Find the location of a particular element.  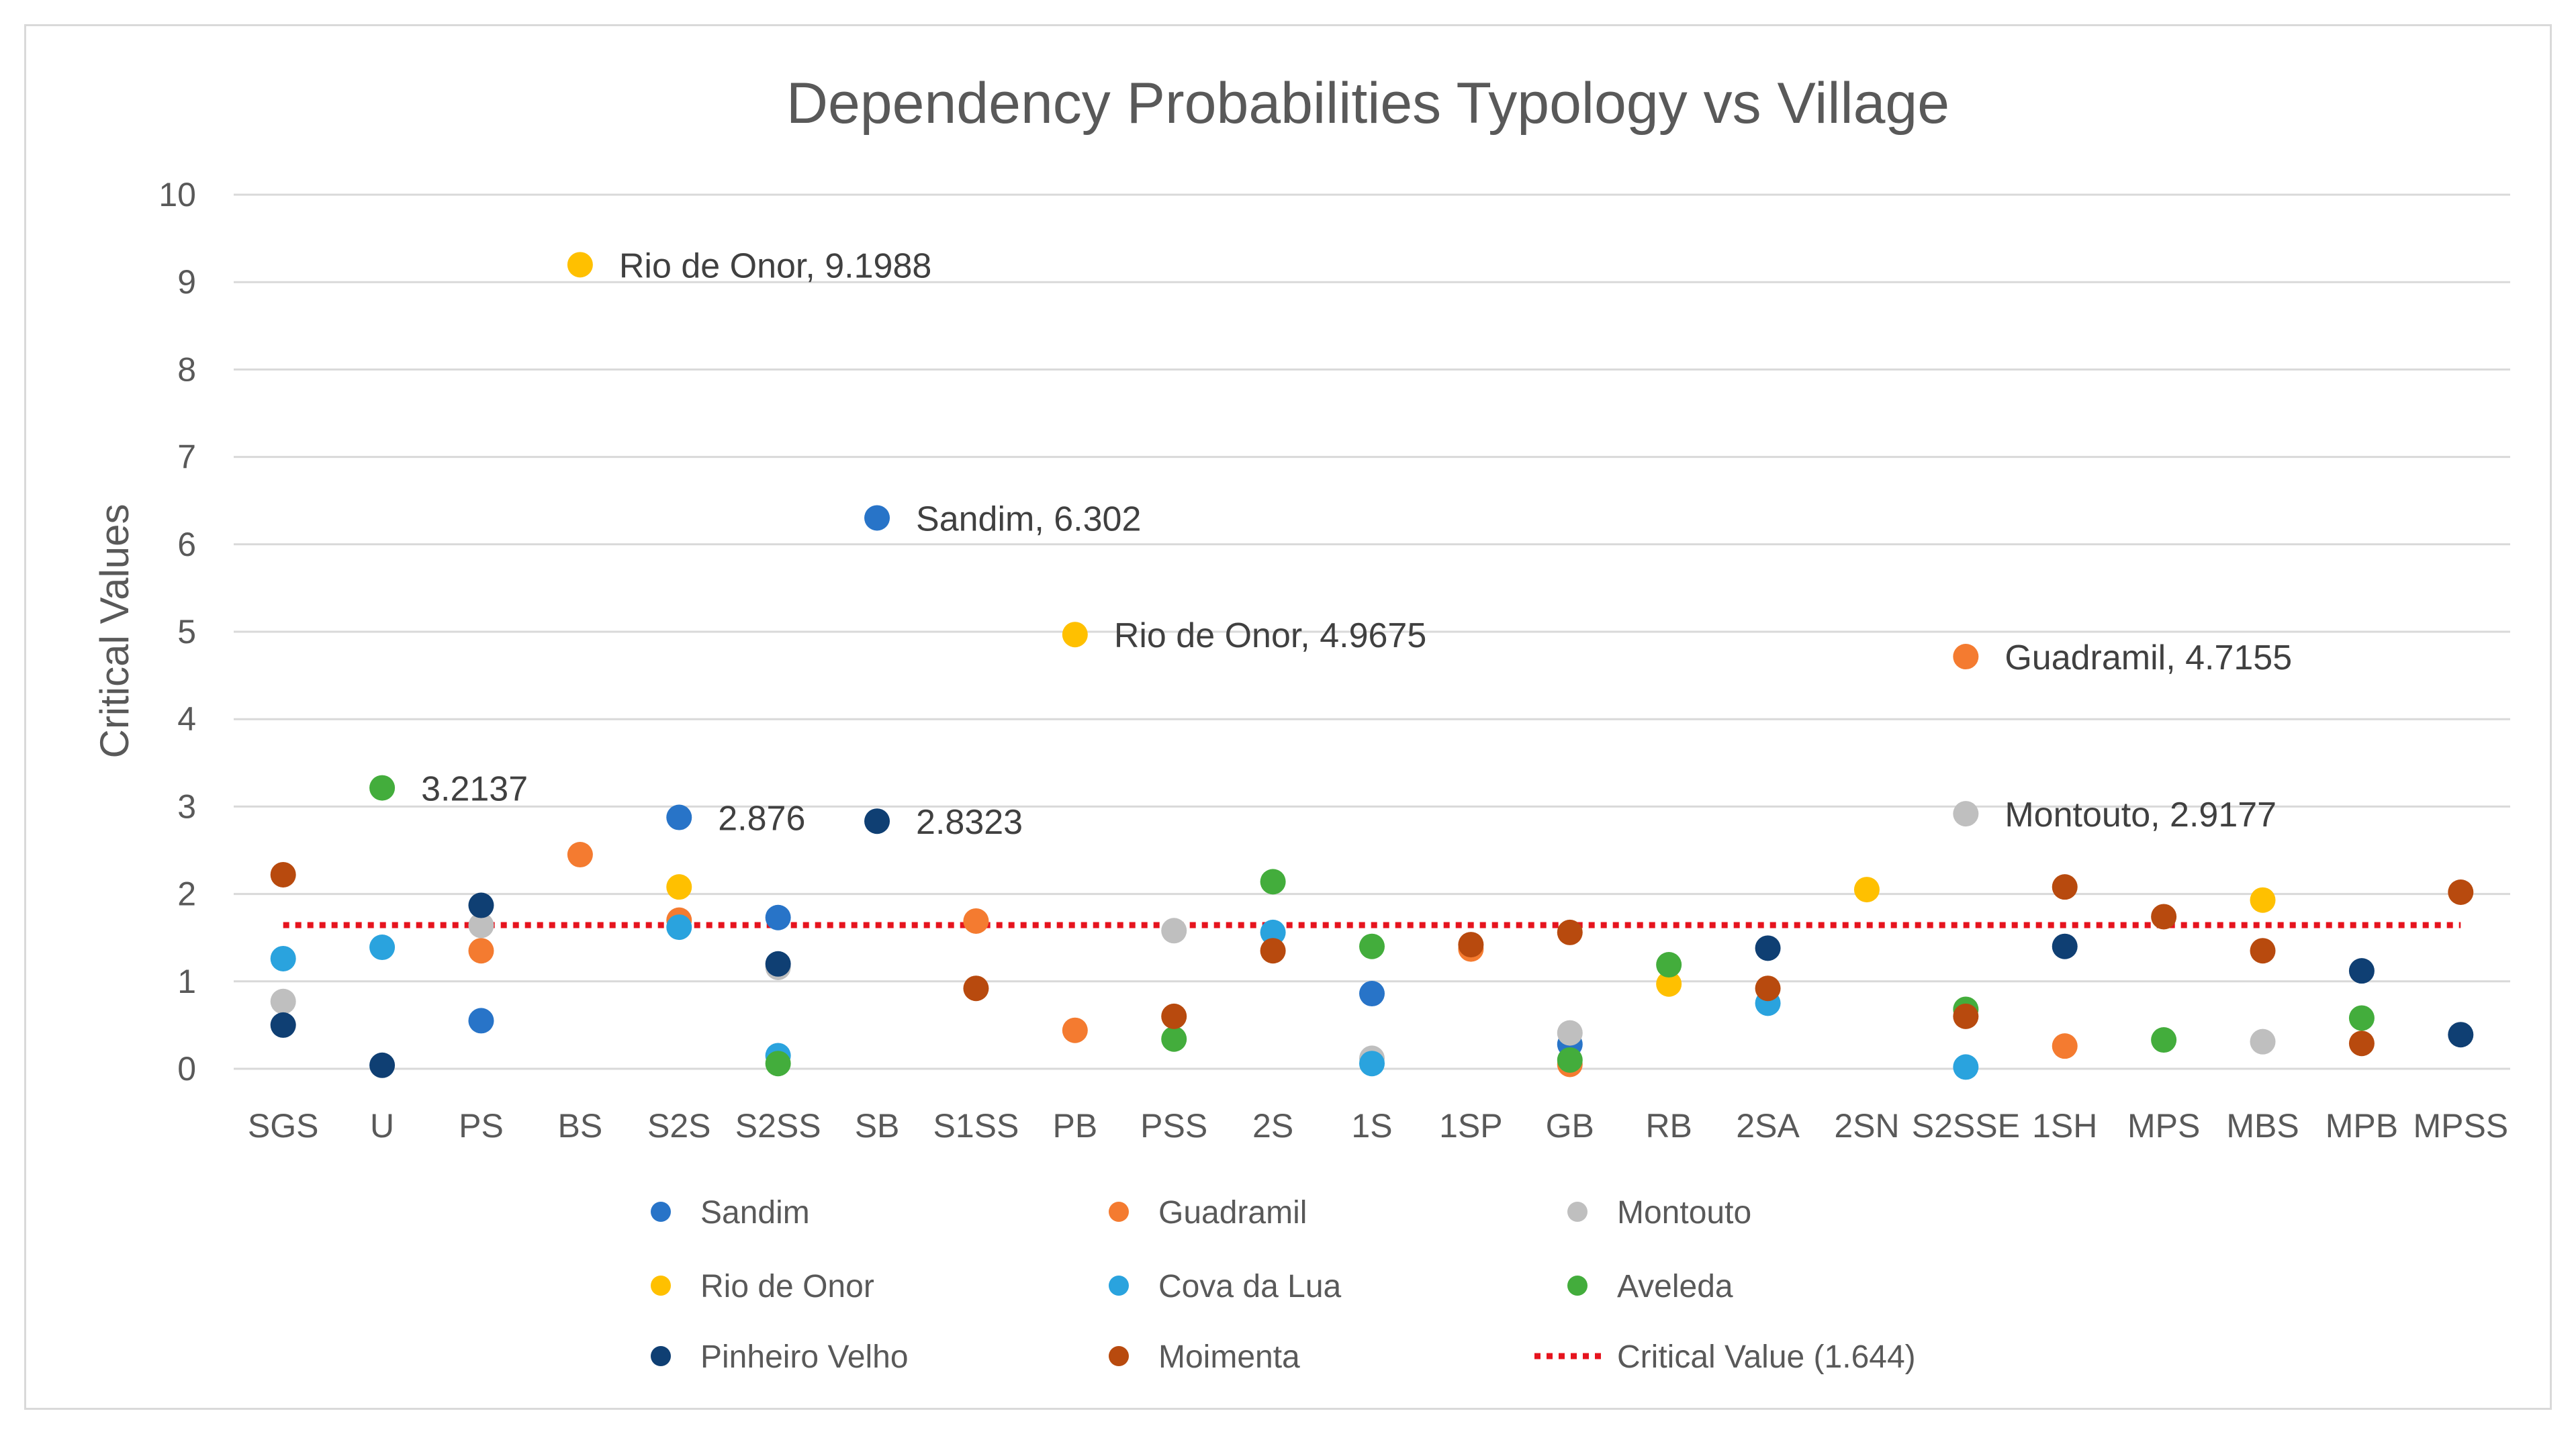

legend-label: Cova da Lua is located at coordinates (1250, 1287).